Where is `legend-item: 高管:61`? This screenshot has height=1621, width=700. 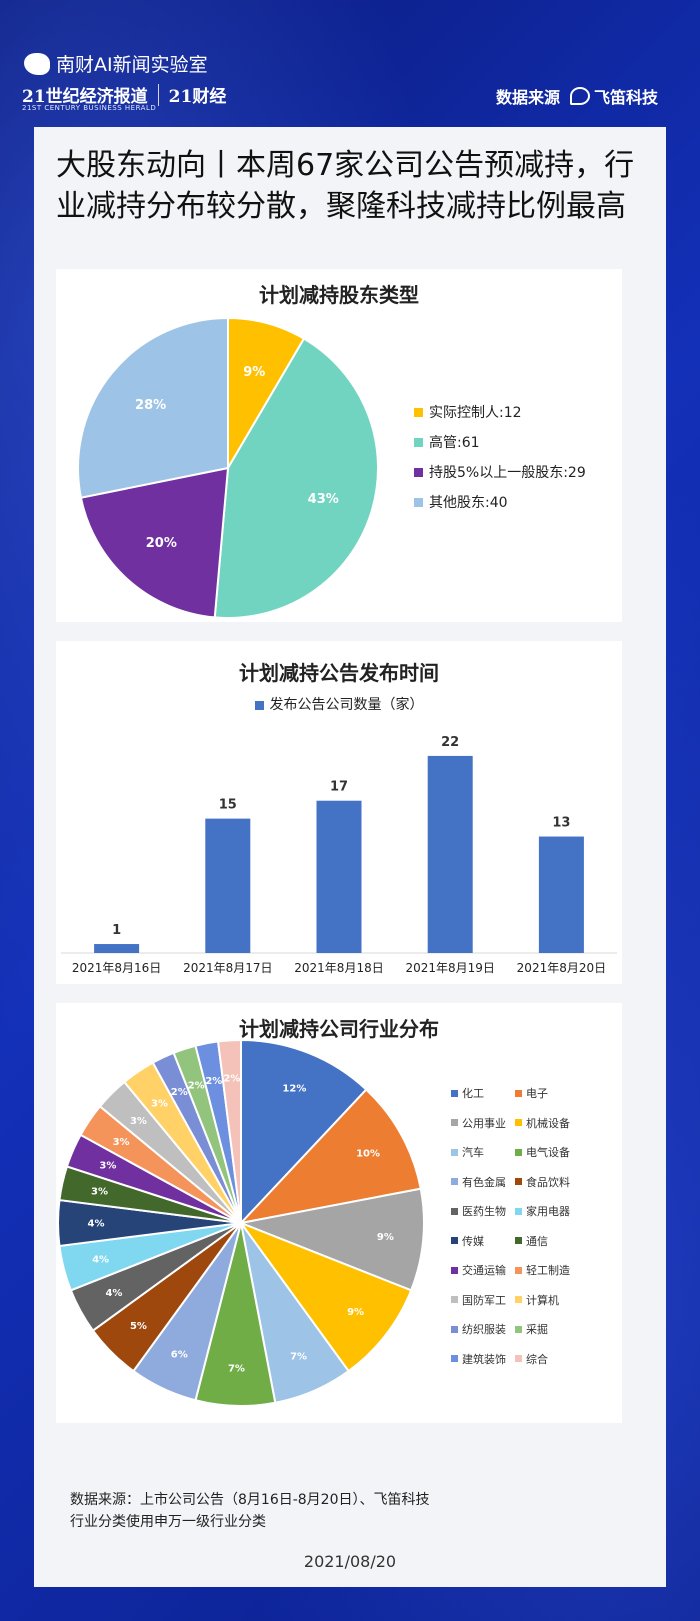 legend-item: 高管:61 is located at coordinates (447, 442).